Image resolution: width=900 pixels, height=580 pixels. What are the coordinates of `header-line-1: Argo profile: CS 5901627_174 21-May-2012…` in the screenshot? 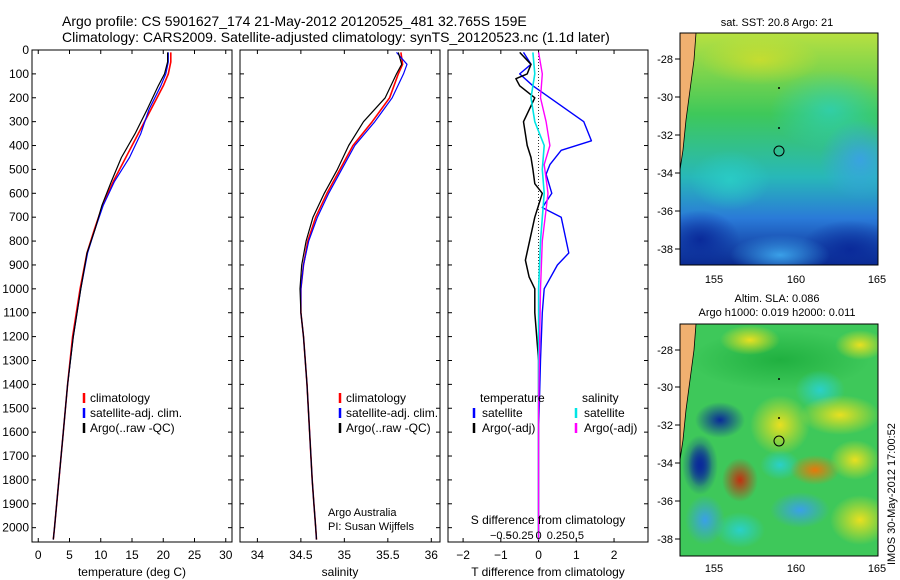 It's located at (294, 21).